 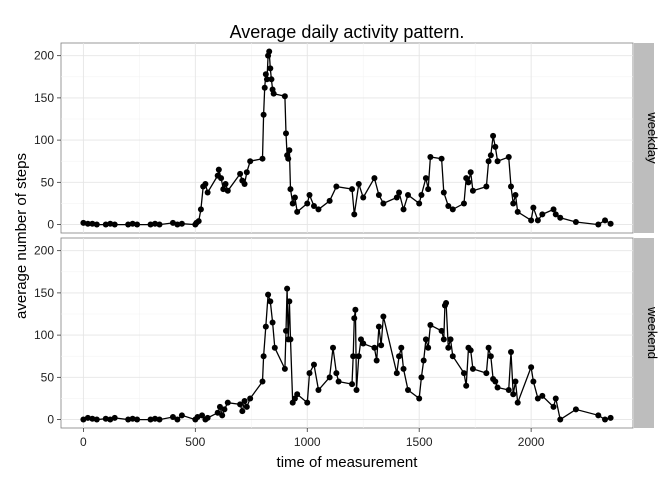 I want to click on x-tick-label: 500, so click(x=195, y=442).